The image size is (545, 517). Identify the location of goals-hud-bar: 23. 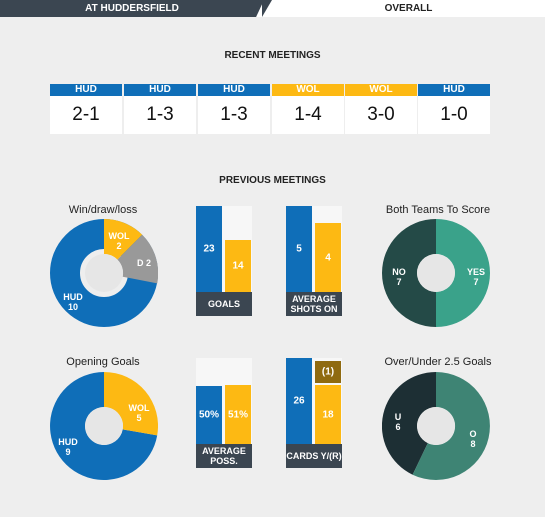
(209, 249).